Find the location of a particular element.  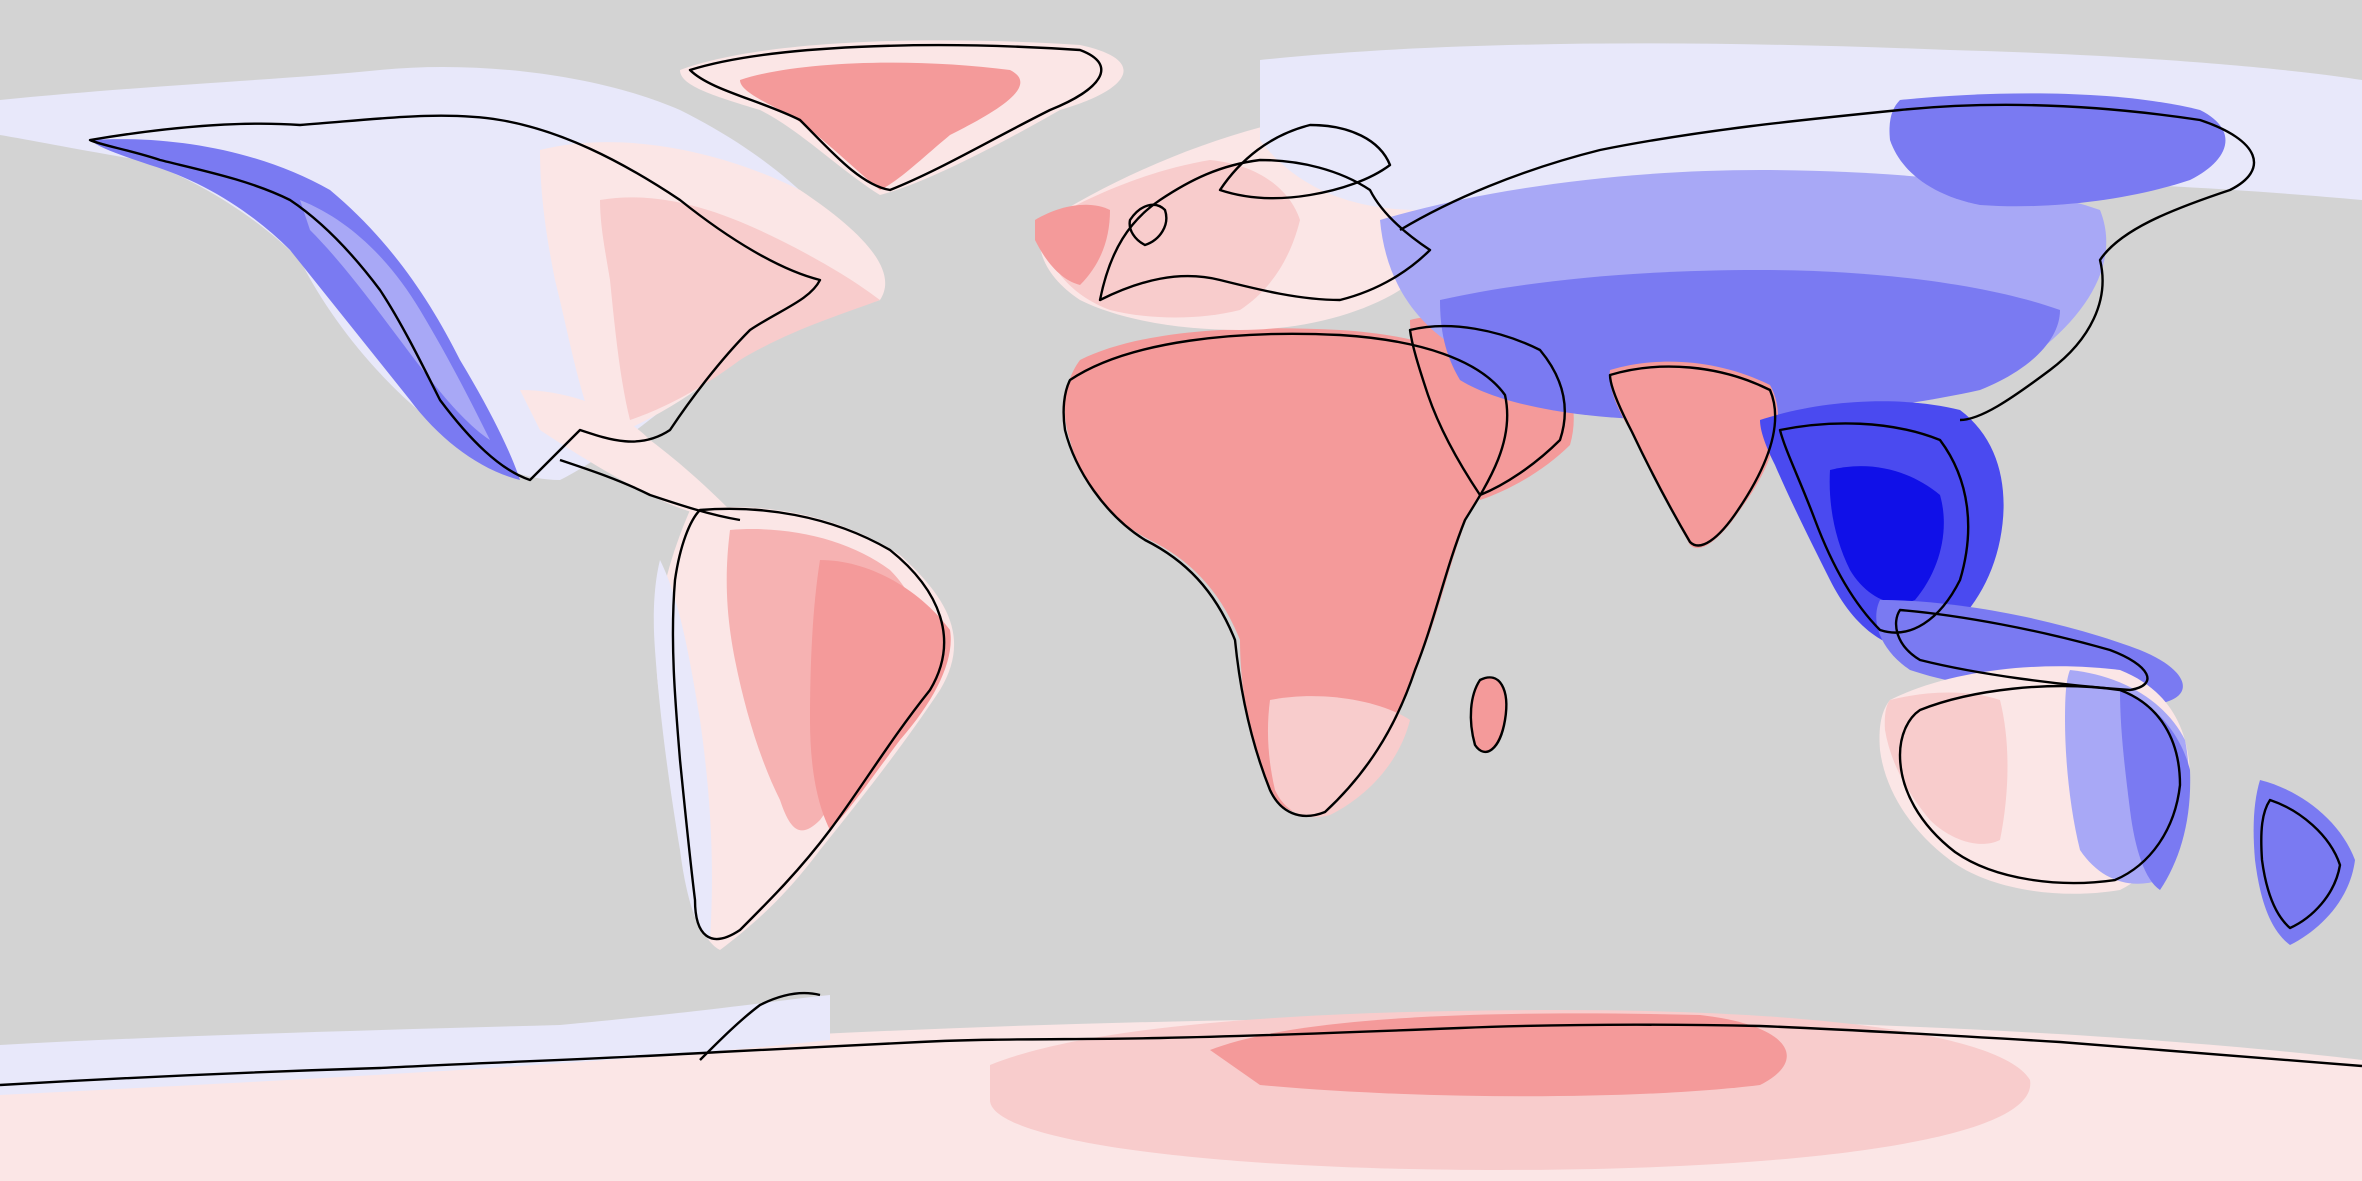

coastline-arabia is located at coordinates (1487, 410).